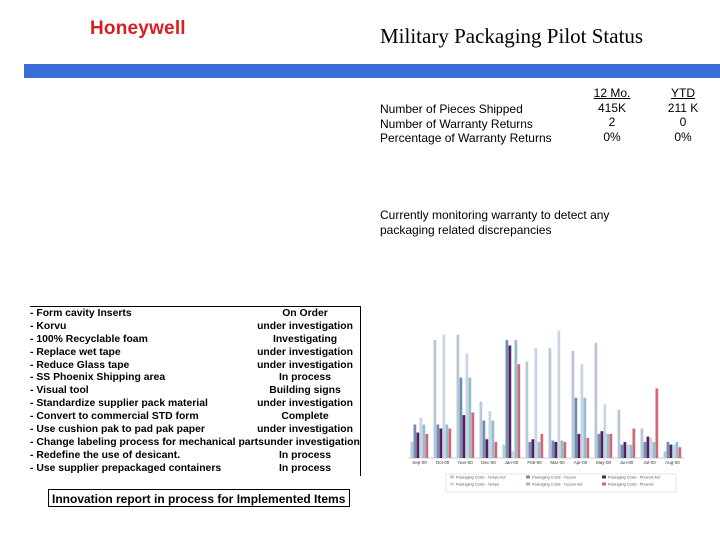 This screenshot has height=540, width=720. What do you see at coordinates (631, 485) in the screenshot?
I see `legend-entry: Packaging Costs - Phoenix` at bounding box center [631, 485].